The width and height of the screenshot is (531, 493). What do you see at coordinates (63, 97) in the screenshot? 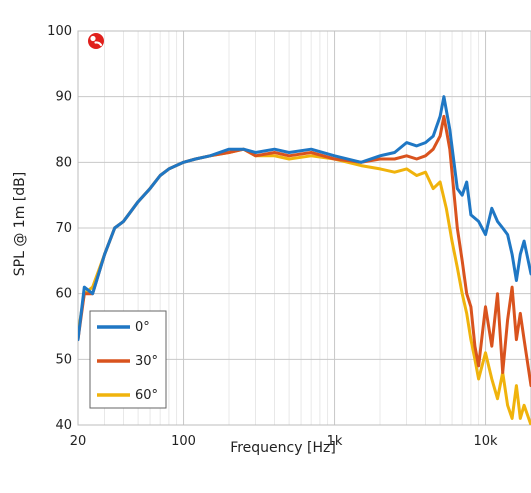
I see `y-tick-label: 90` at bounding box center [63, 97].